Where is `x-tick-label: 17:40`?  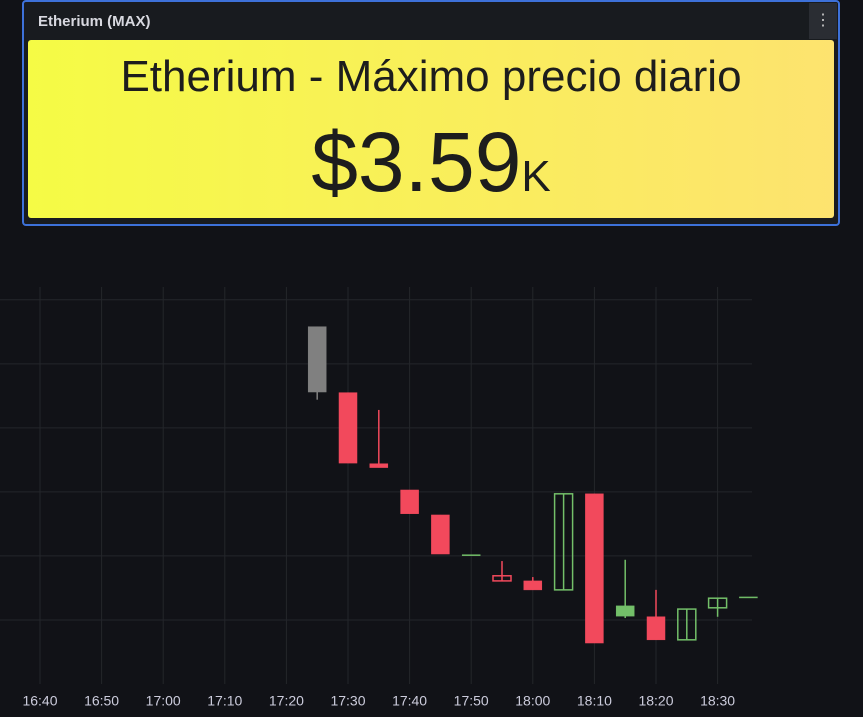 x-tick-label: 17:40 is located at coordinates (409, 701).